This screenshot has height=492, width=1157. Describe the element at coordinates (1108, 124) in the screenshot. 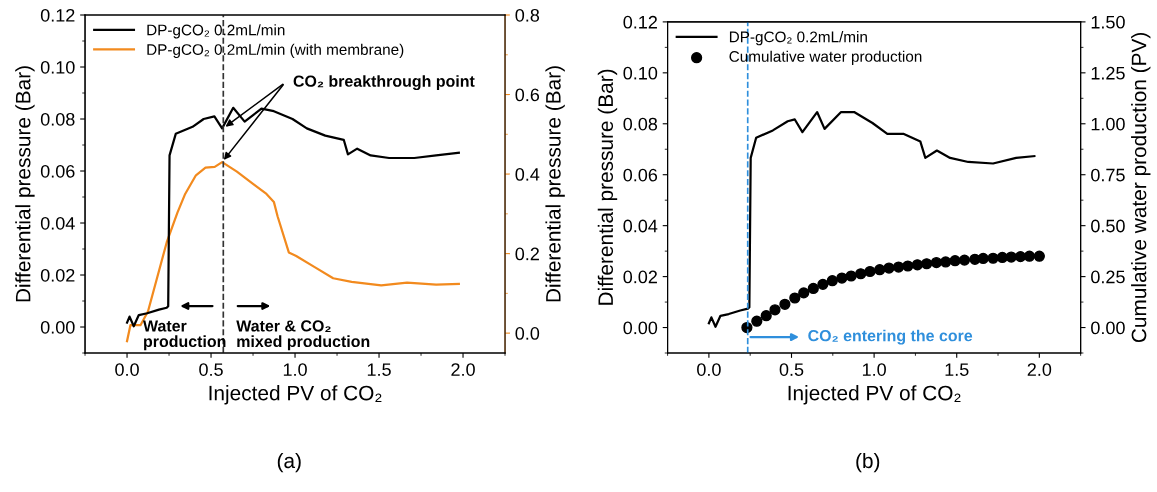

I see `y2-tick-label: 1.00` at that location.